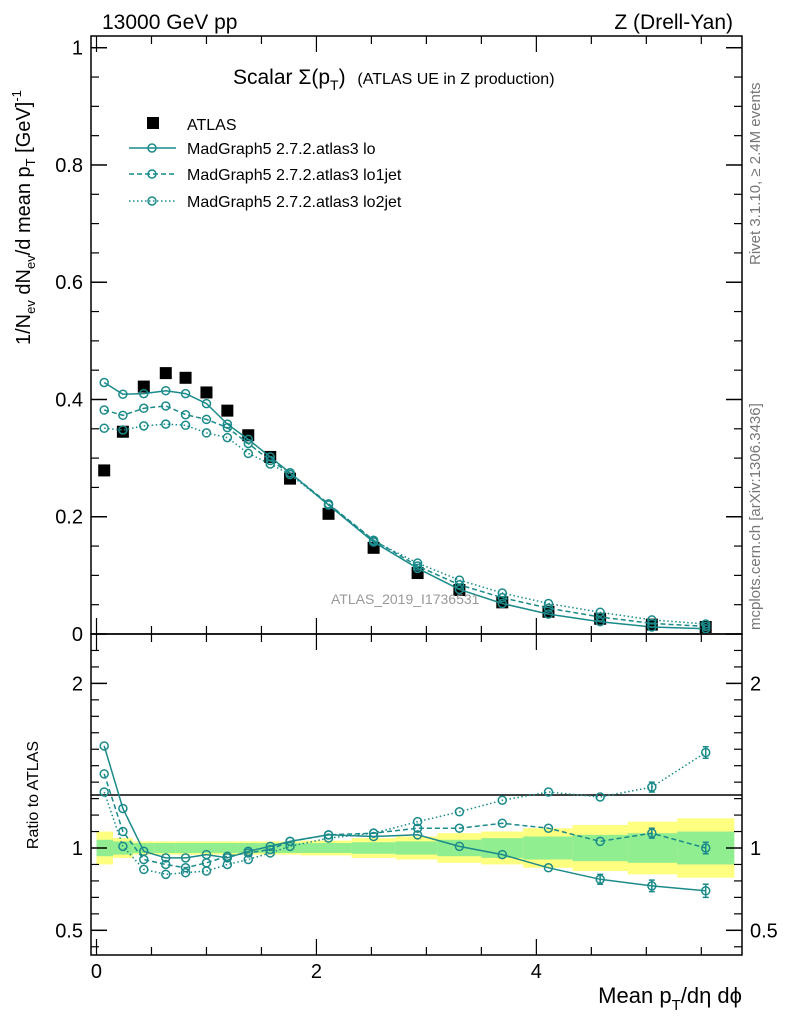 Image resolution: width=786 pixels, height=1024 pixels. I want to click on header-process: Z (Drell-Yan), so click(673, 22).